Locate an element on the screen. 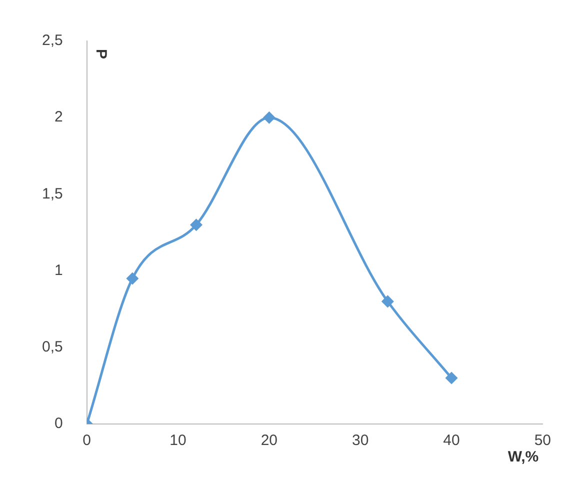  x-tick-label: 20 is located at coordinates (269, 441).